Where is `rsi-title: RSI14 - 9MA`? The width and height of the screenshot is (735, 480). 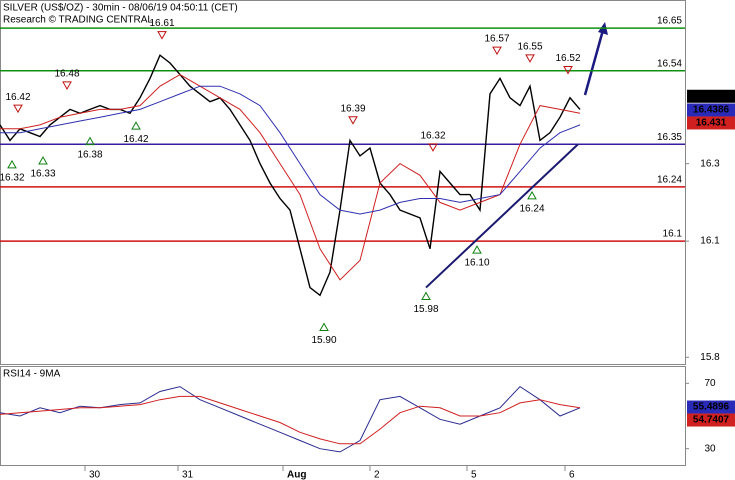 rsi-title: RSI14 - 9MA is located at coordinates (32, 374).